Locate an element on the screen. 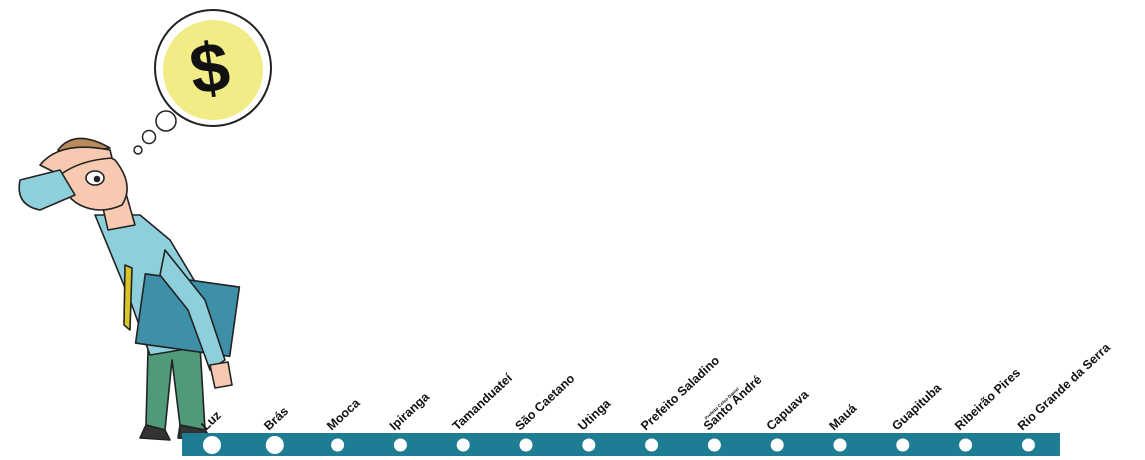 The width and height of the screenshot is (1145, 460). station-label: Mooca is located at coordinates (343, 414).